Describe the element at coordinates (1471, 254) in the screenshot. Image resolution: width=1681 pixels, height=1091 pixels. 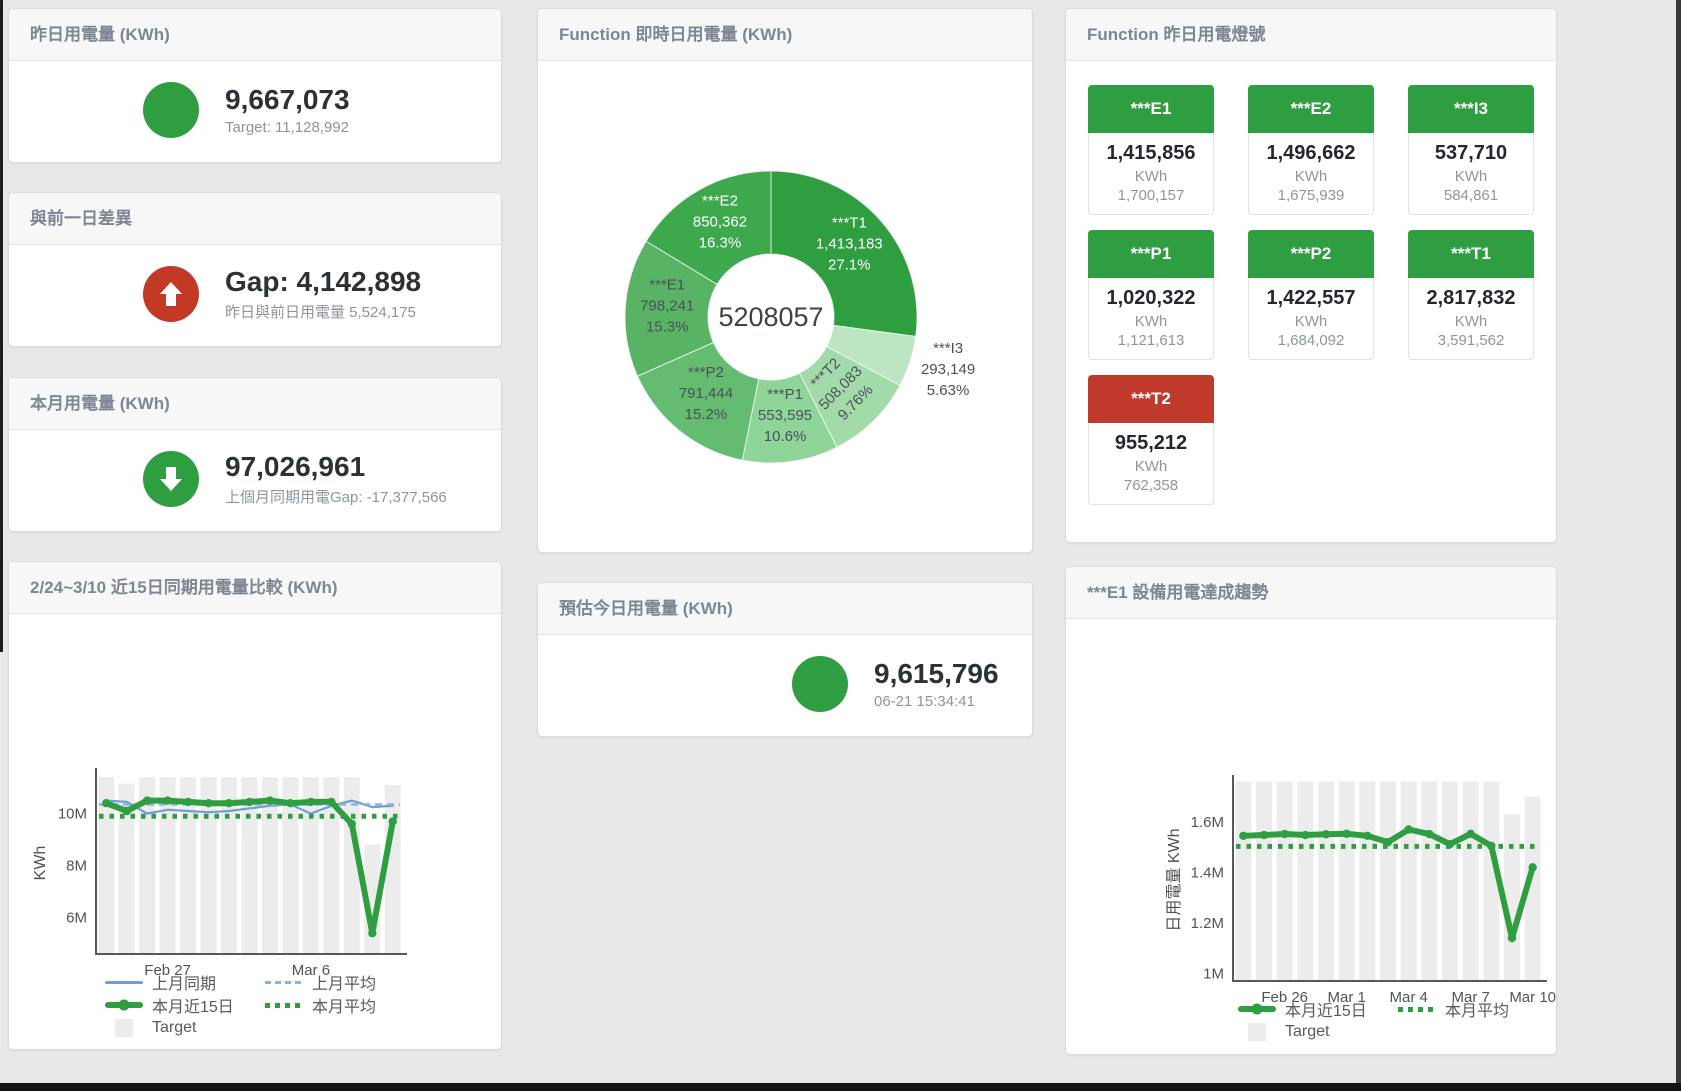
I see `tile-status-header: ***T1` at that location.